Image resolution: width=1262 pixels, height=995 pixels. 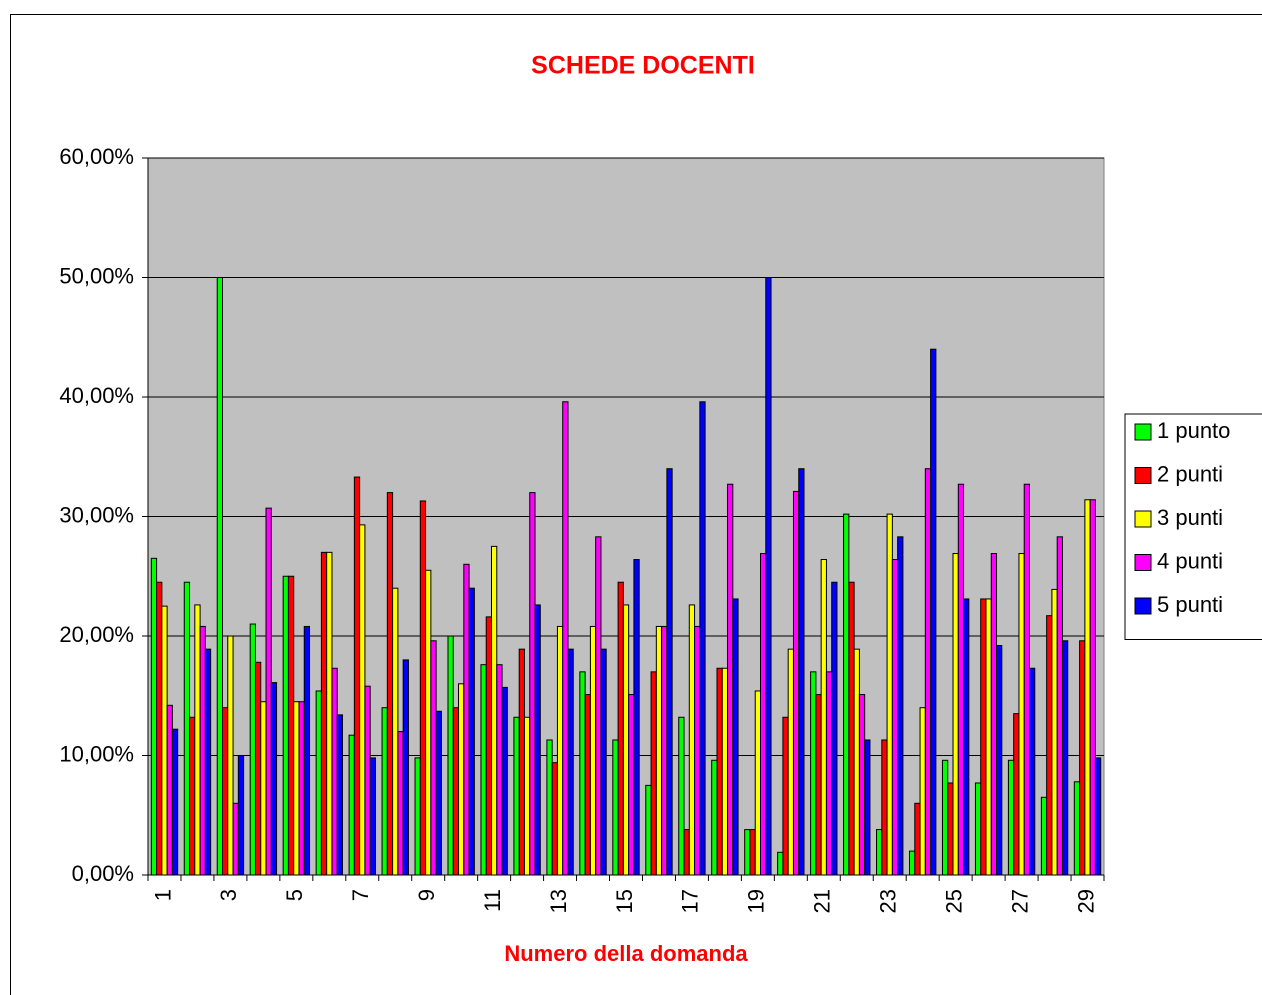 What do you see at coordinates (103, 873) in the screenshot?
I see `y-tick-label: 0,00%` at bounding box center [103, 873].